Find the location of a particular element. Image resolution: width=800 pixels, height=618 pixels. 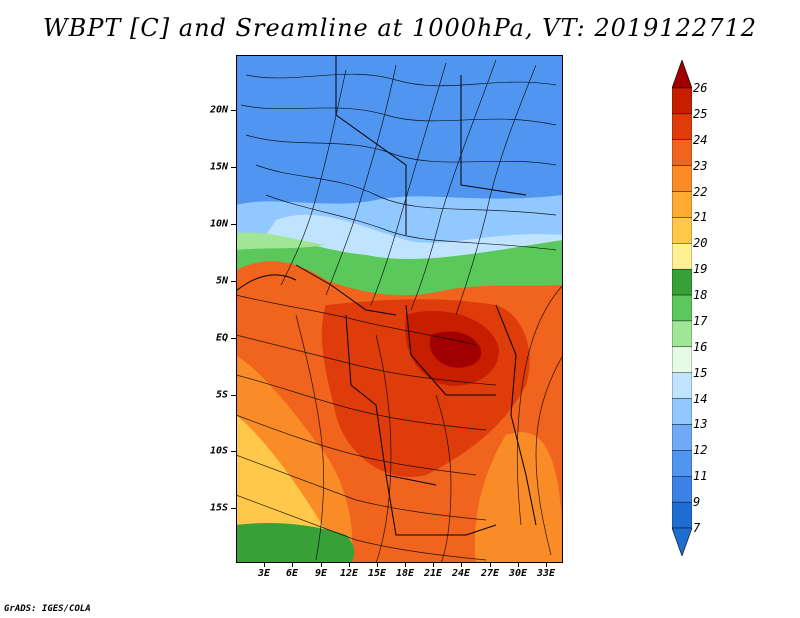

lon-label-24e: 24E is located at coordinates (461, 573).